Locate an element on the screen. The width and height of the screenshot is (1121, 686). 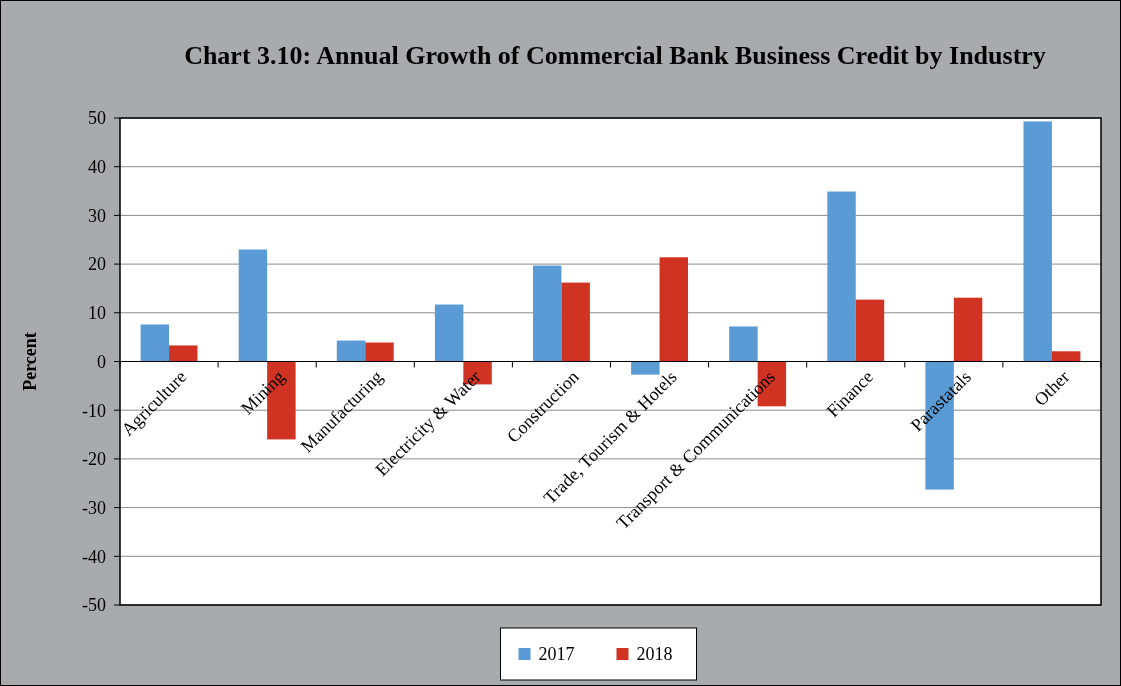
legend-label: 2017 is located at coordinates (556, 654).